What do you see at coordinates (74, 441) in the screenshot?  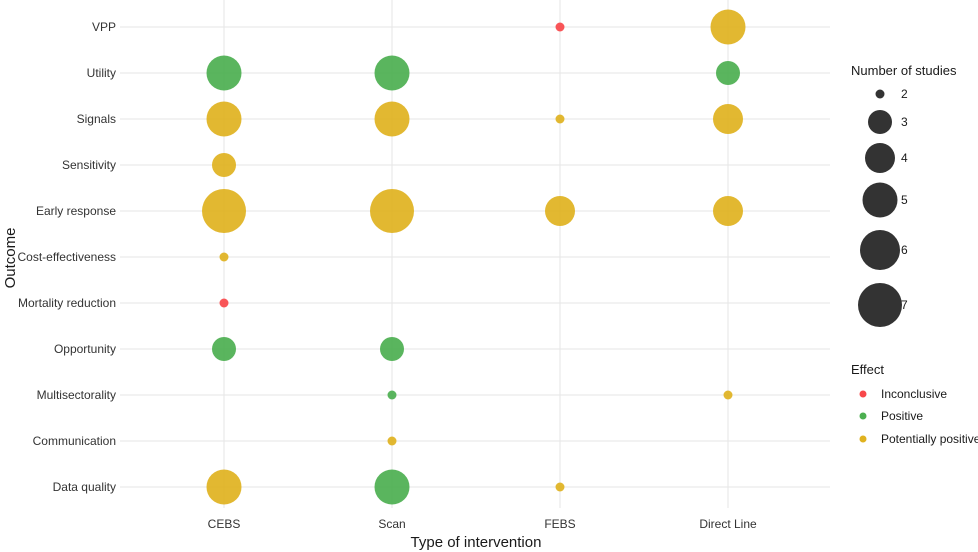 I see `y-tick-label: Communication` at bounding box center [74, 441].